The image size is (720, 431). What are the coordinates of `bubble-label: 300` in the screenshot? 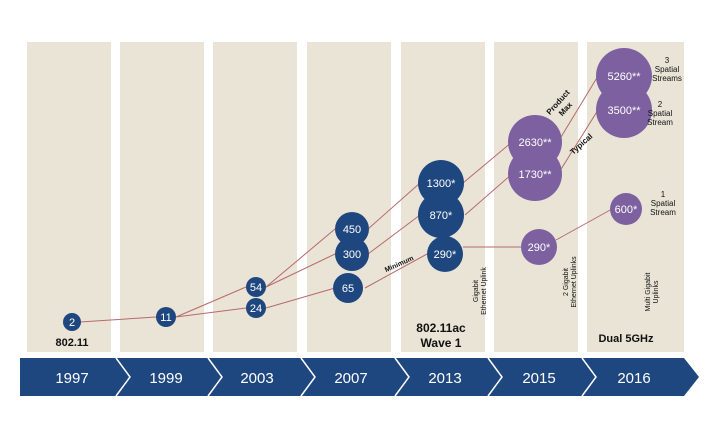 It's located at (352, 255).